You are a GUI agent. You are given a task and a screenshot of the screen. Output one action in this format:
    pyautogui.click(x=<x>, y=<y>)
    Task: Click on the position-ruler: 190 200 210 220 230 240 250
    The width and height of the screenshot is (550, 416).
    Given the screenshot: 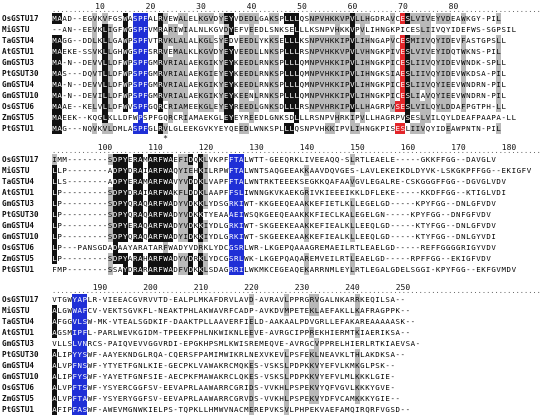 What is the action you would take?
    pyautogui.click(x=275, y=288)
    